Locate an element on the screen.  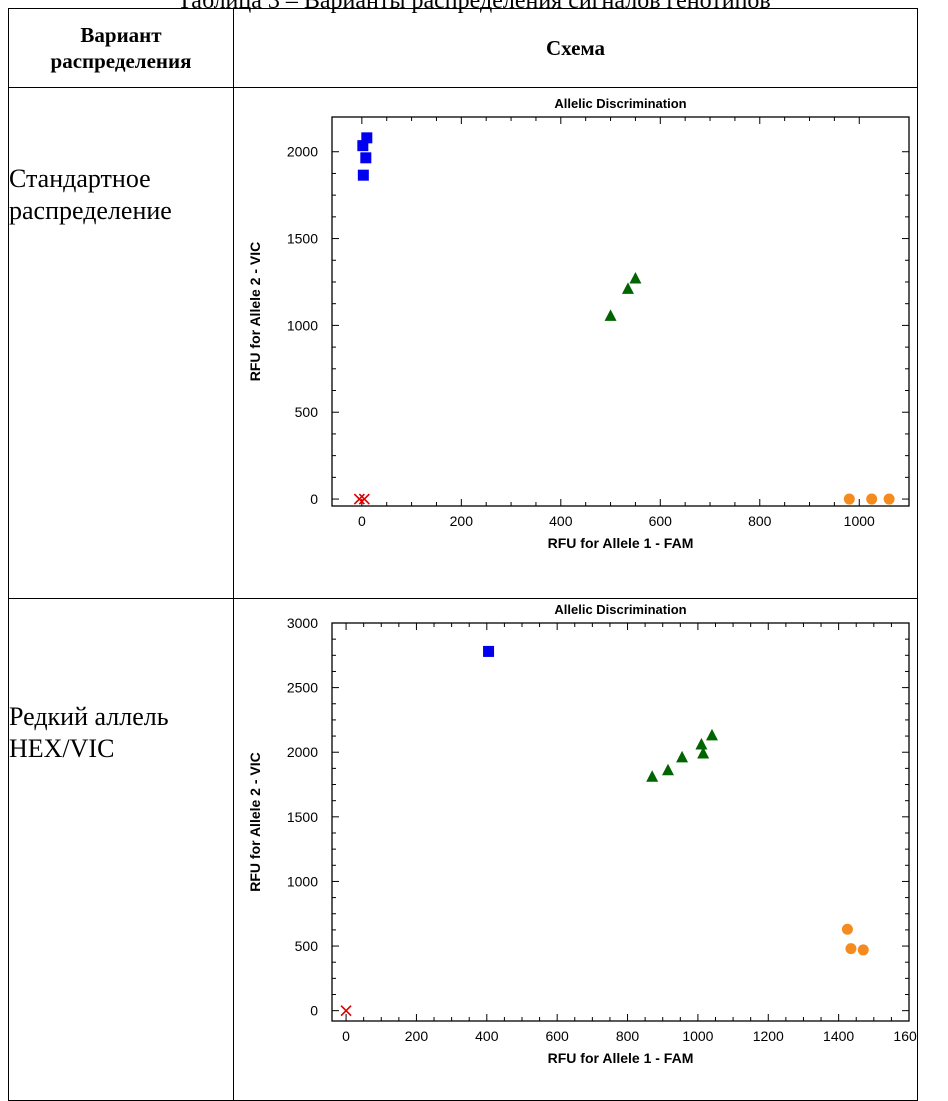
row-label-line2: распределение is located at coordinates (90, 210).